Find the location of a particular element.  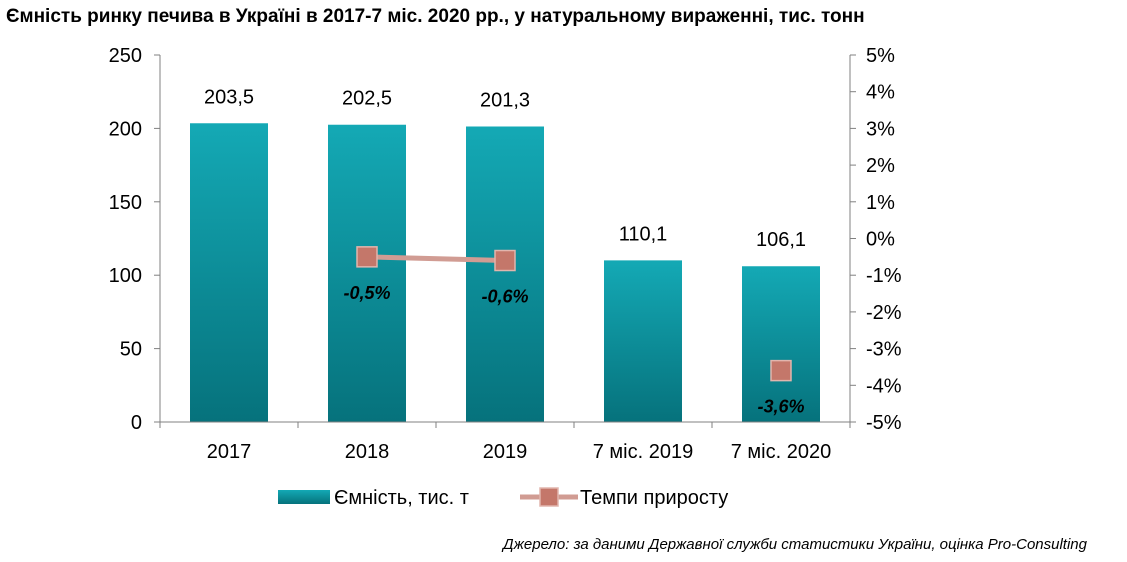

left-y-axis: 0 50 100 150 200 250 is located at coordinates (135, 239).